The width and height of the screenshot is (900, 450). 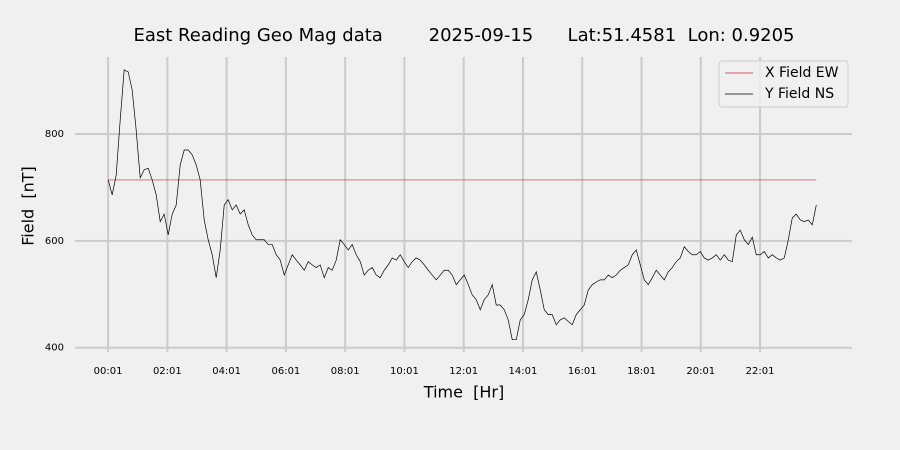 I want to click on x-axis-label: Time [Hr], so click(x=463, y=392).